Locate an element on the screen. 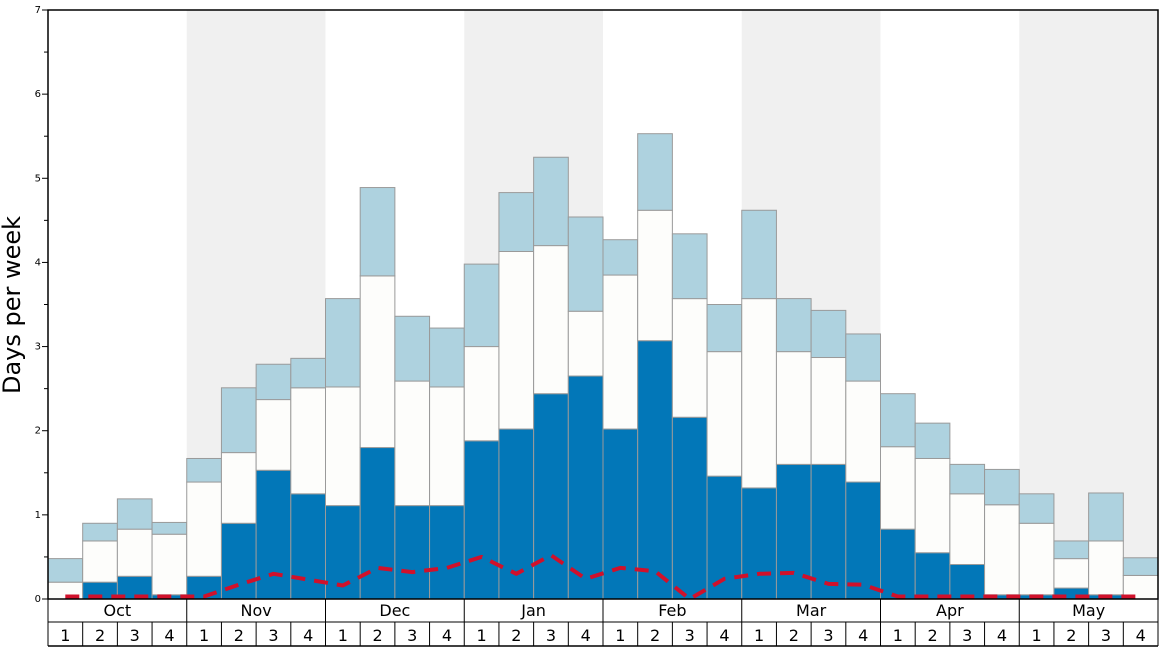 The width and height of the screenshot is (1168, 652). dashed-series is located at coordinates (603, 577).